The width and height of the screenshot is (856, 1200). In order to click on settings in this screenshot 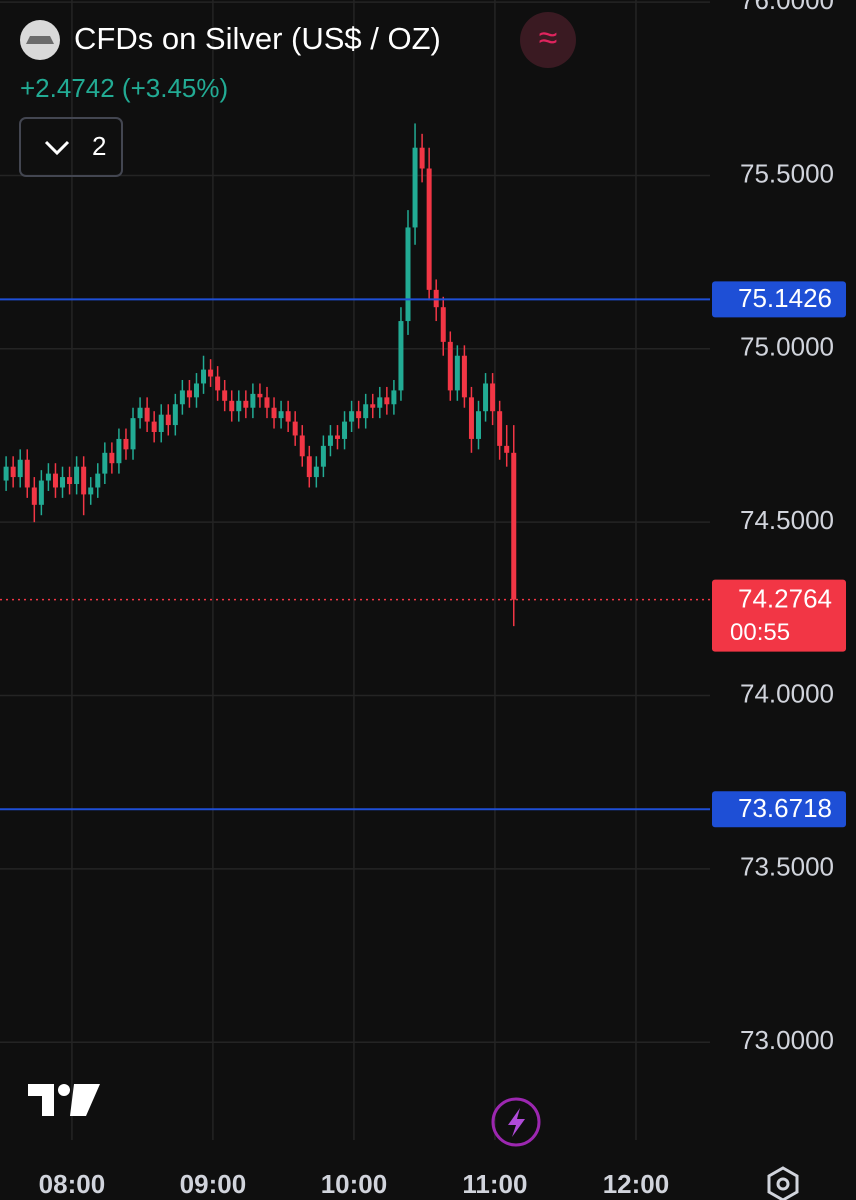, I will do `click(783, 1183)`.